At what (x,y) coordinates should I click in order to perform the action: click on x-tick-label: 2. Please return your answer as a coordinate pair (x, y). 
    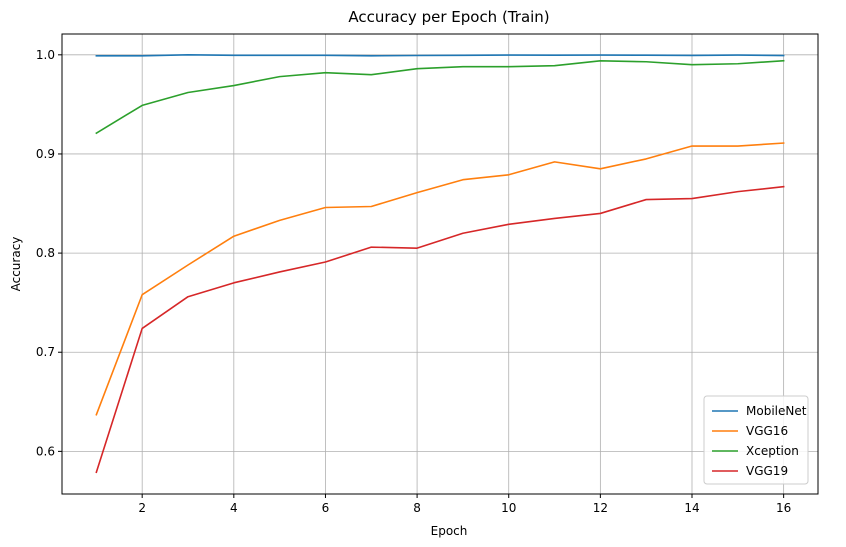
    Looking at the image, I should click on (142, 508).